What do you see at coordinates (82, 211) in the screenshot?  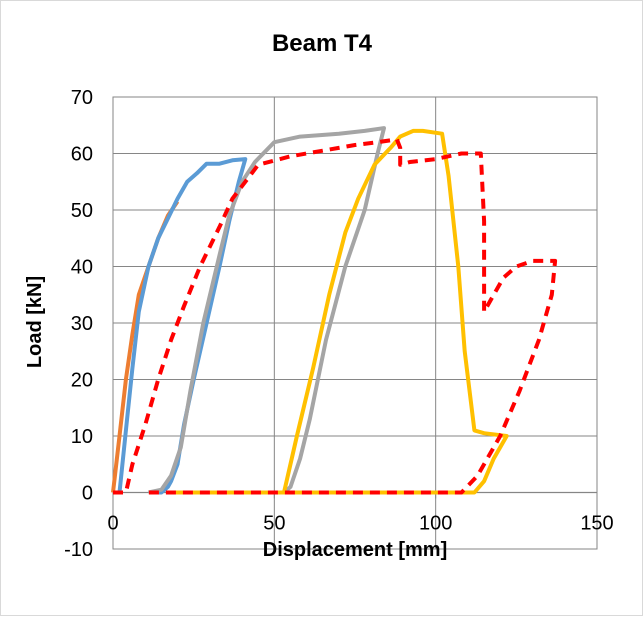 I see `y-tick-label: 50` at bounding box center [82, 211].